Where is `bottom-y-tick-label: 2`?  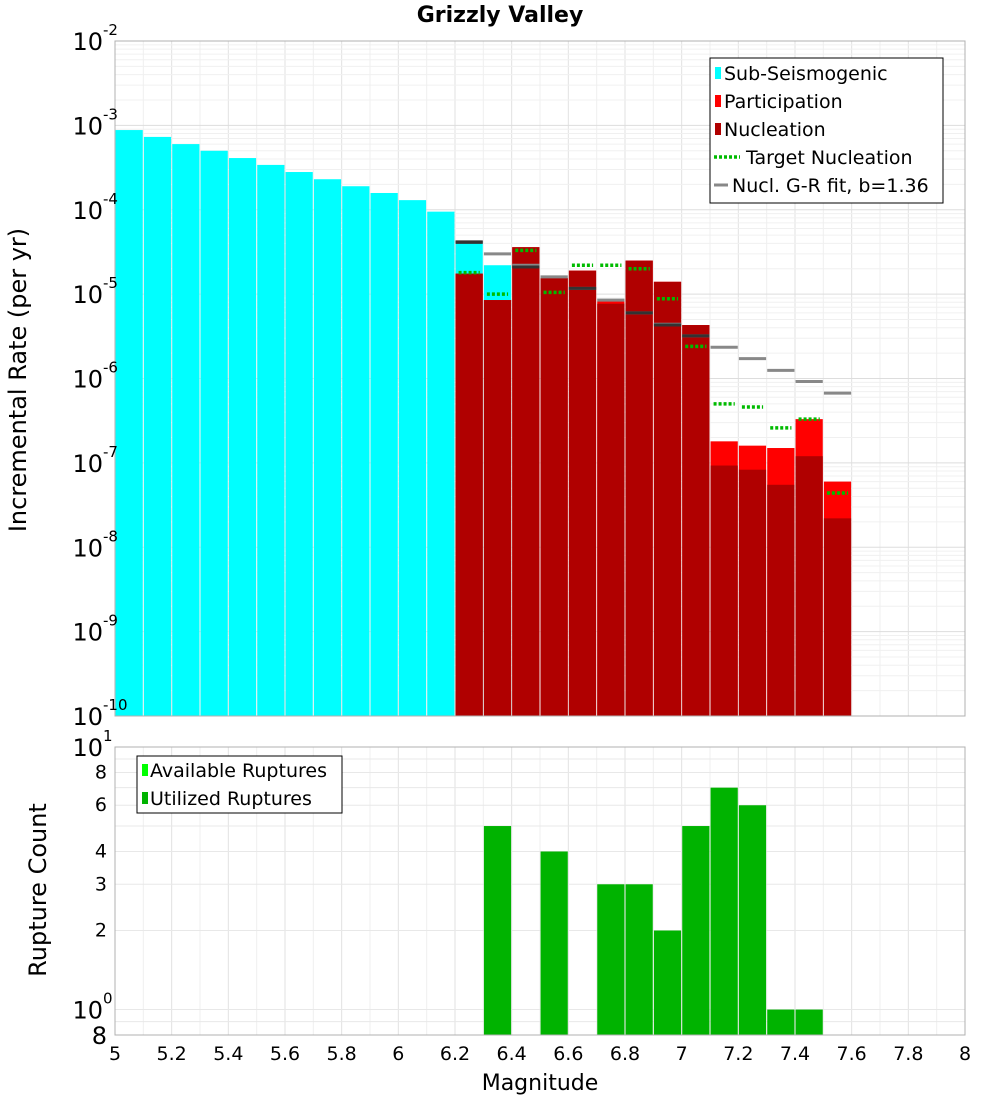
bottom-y-tick-label: 2 is located at coordinates (101, 931).